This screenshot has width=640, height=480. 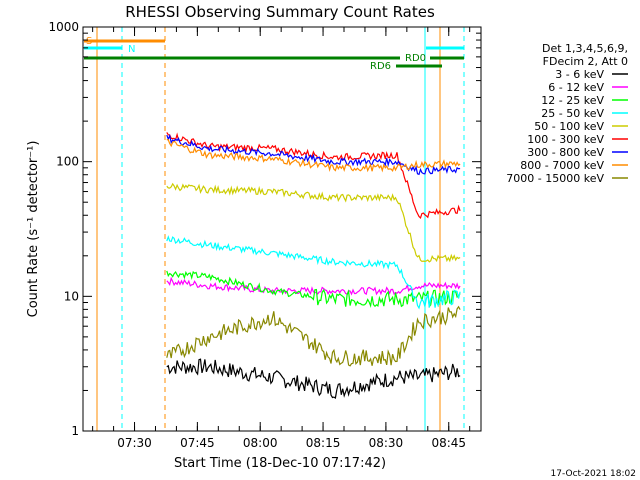 What do you see at coordinates (280, 463) in the screenshot?
I see `x-axis-label: Start Time (18-Dec-10 07:17:42)` at bounding box center [280, 463].